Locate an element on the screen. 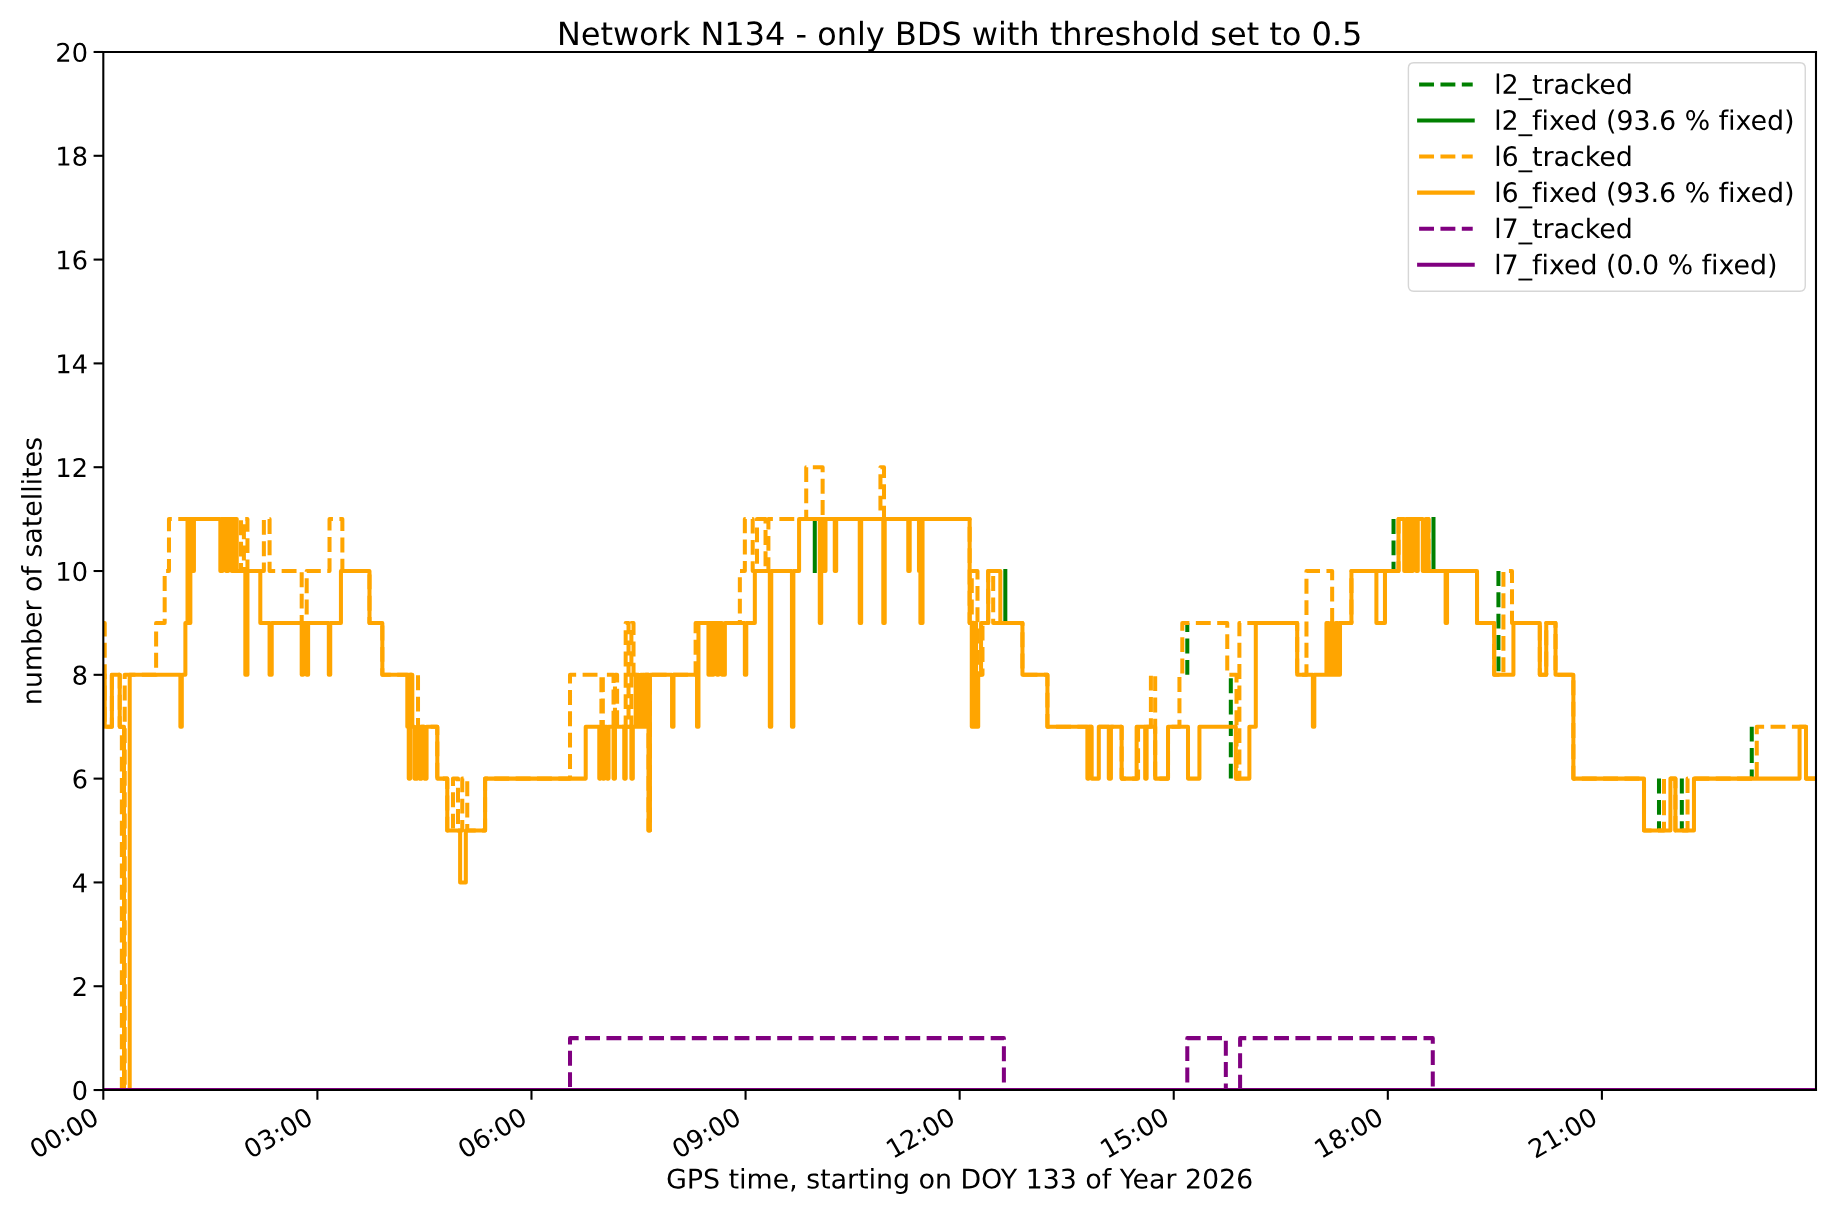  y-tick-label: 6 is located at coordinates (80, 779).